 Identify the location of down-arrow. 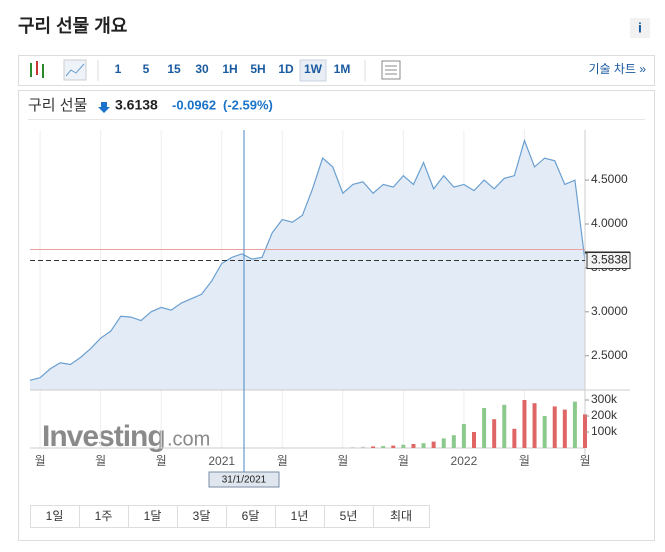
(104, 107).